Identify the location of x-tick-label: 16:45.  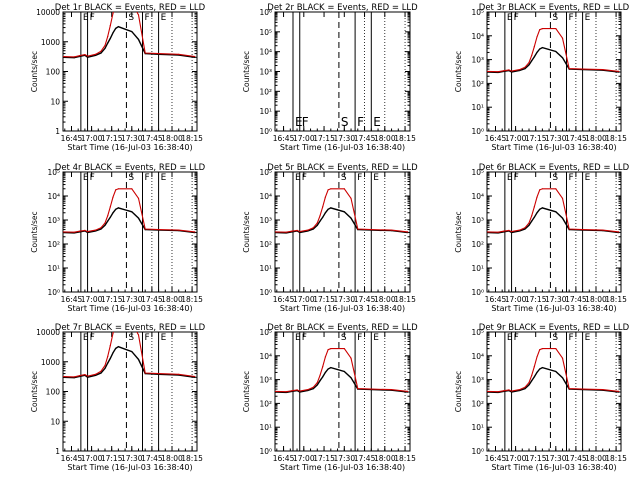
(496, 138).